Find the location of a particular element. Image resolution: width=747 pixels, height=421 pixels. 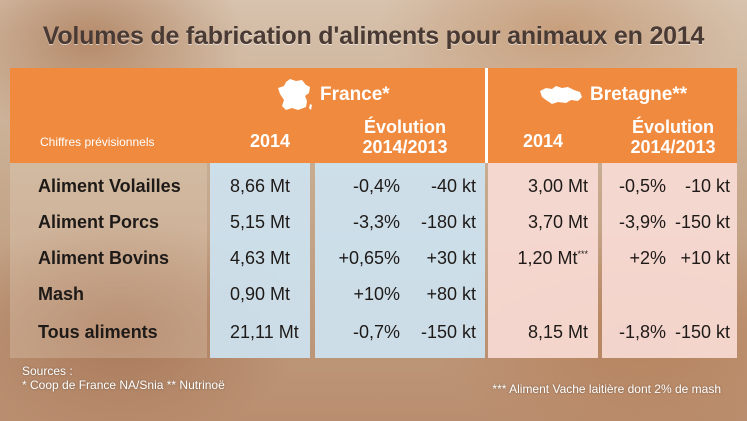

row-label-column is located at coordinates (108, 260).